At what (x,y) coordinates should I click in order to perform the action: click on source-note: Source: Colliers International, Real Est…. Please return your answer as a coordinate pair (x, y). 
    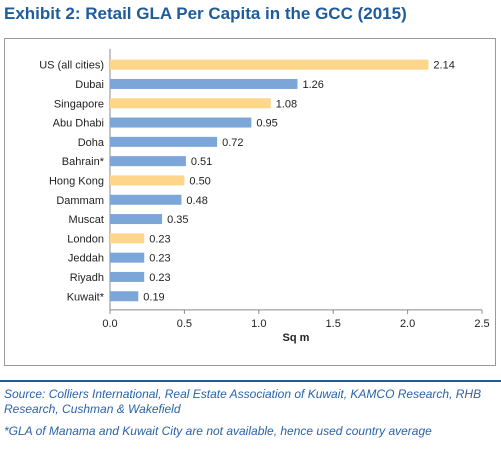
    Looking at the image, I should click on (243, 401).